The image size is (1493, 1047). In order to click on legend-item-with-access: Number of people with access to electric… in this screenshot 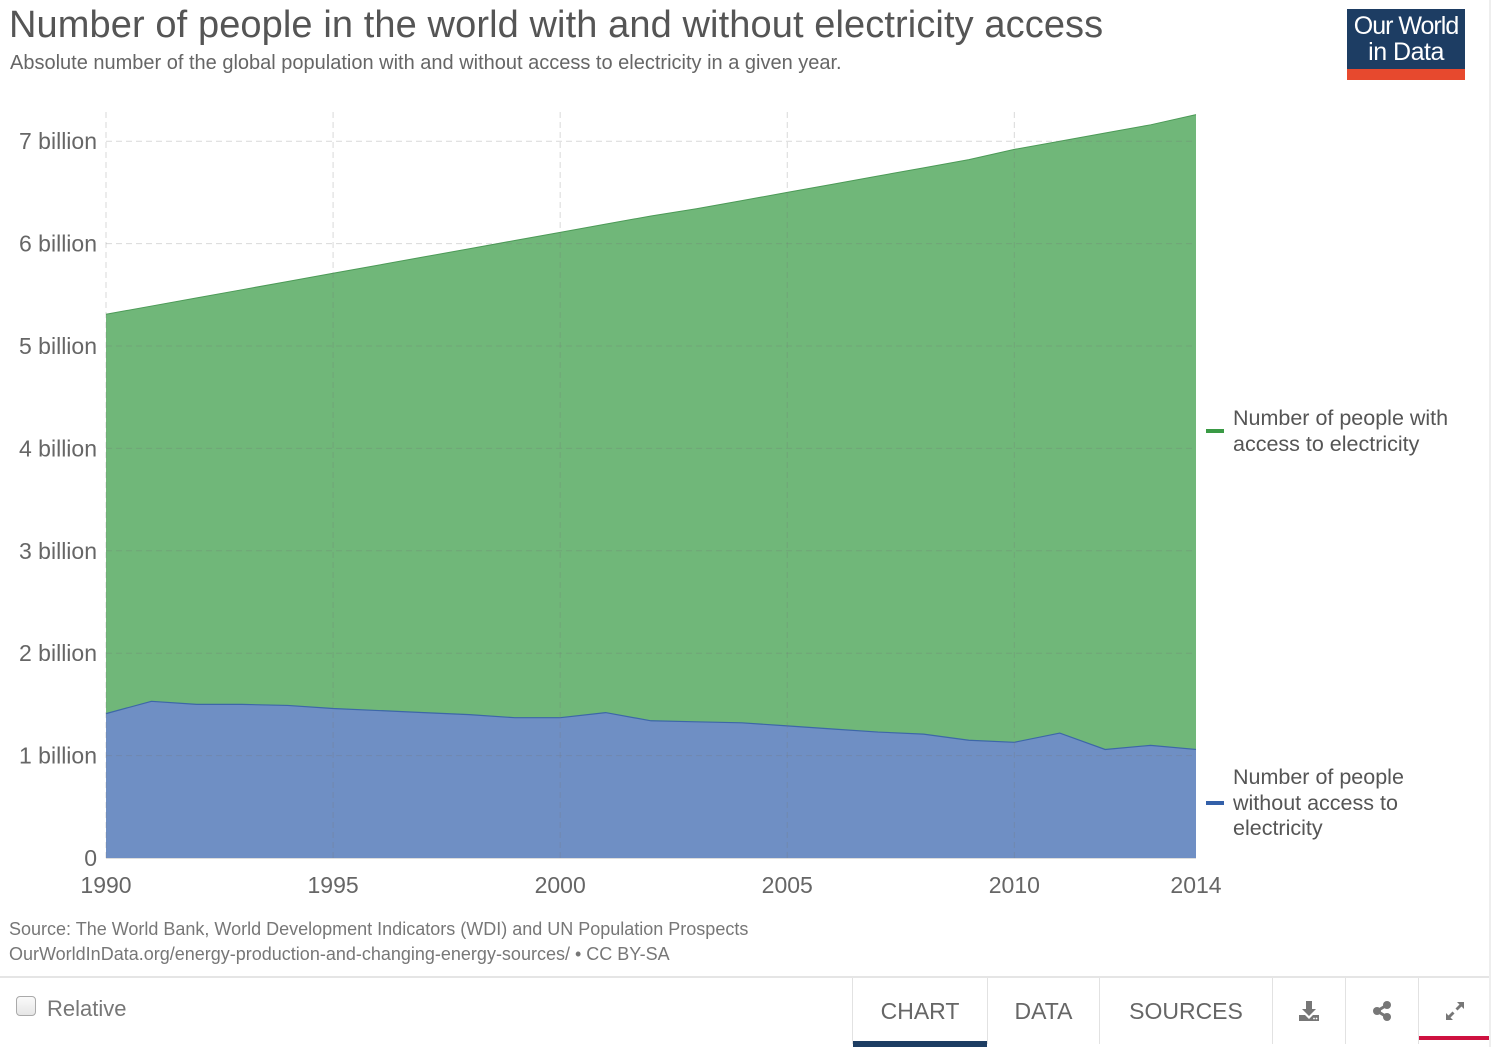, I will do `click(1327, 431)`.